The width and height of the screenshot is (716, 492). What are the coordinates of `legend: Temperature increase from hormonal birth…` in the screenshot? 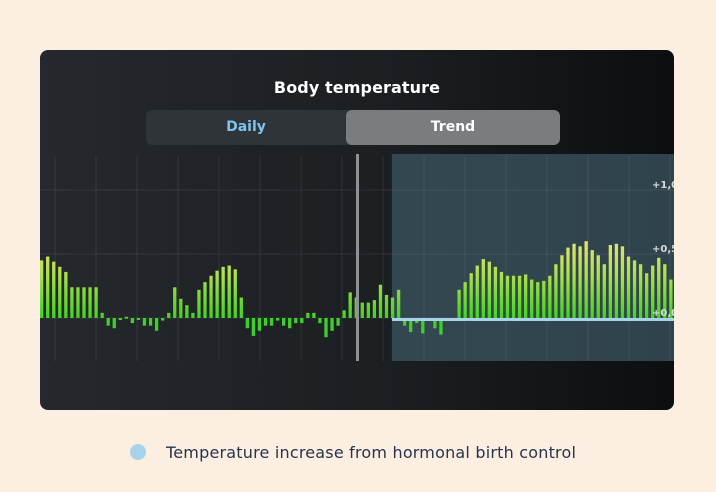 It's located at (353, 452).